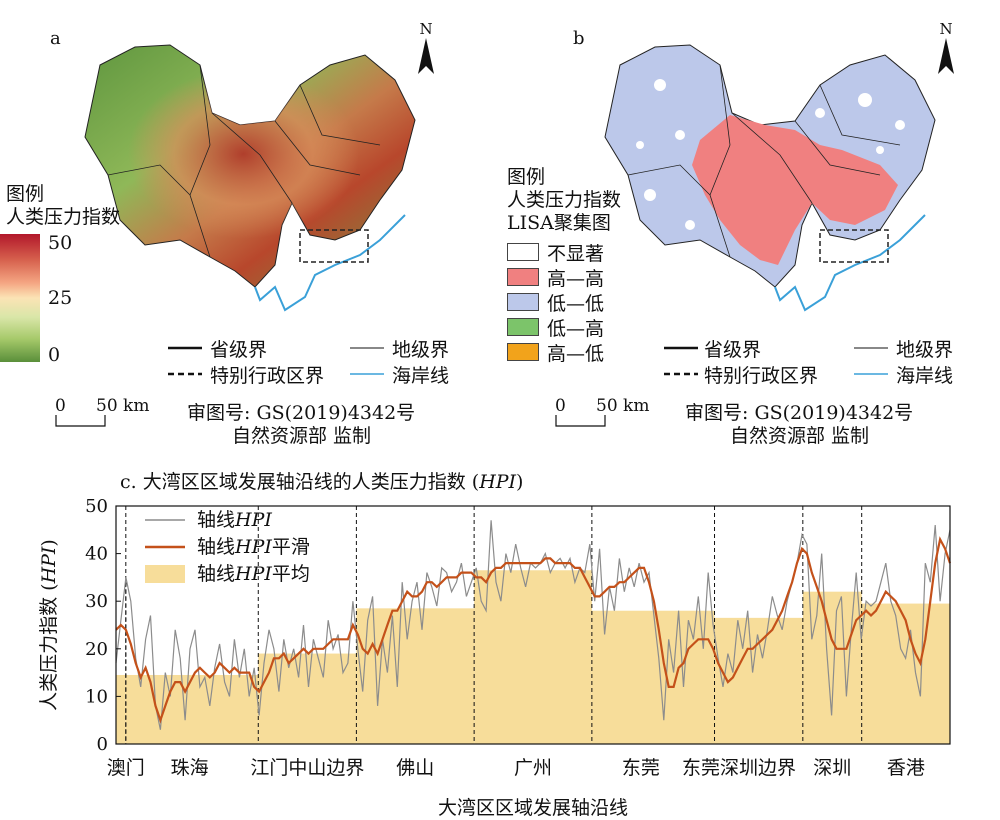 This screenshot has width=1000, height=820. I want to click on category-label-5: 东莞, so click(641, 768).